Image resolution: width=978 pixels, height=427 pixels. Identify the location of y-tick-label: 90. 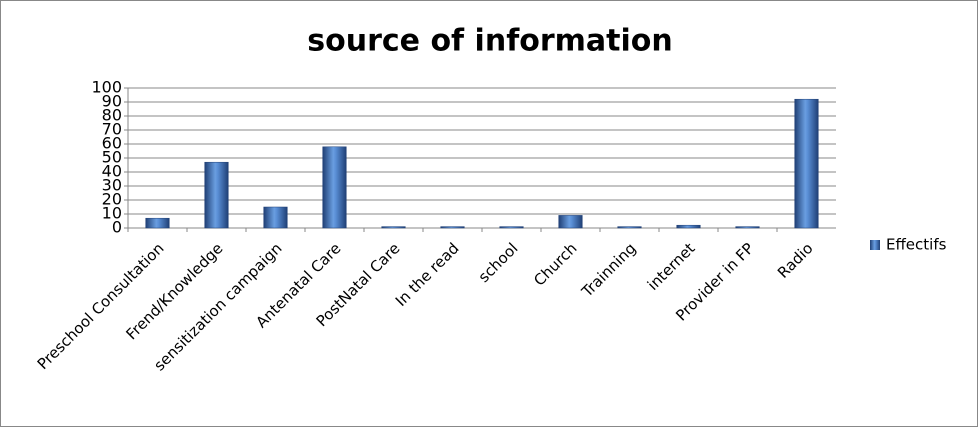
(112, 101).